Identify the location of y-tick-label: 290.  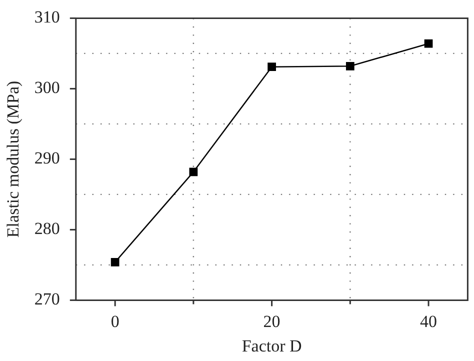
(47, 158).